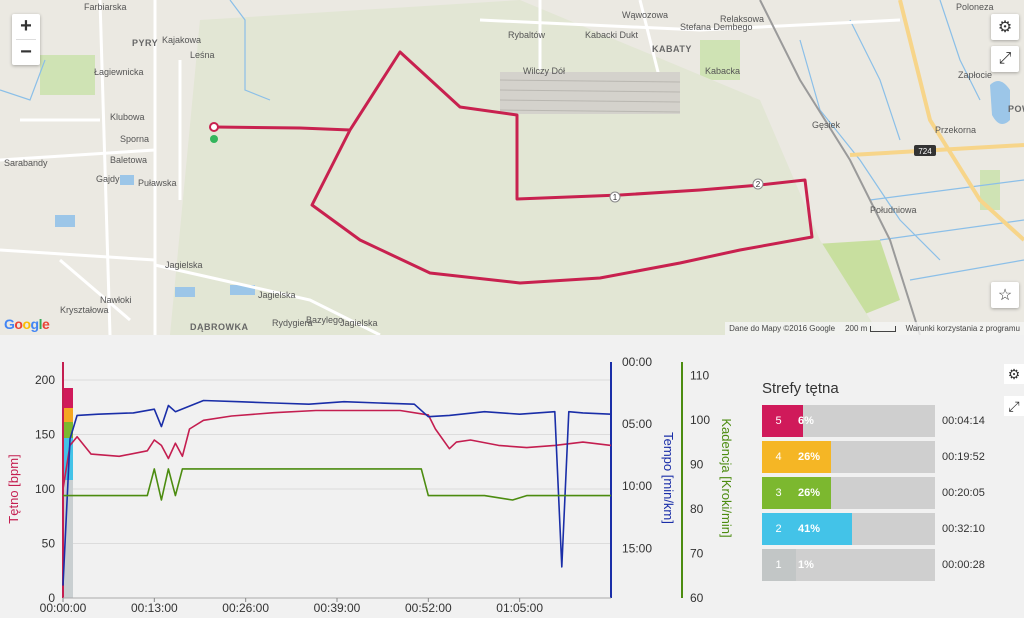  What do you see at coordinates (637, 486) in the screenshot?
I see `tempo-tick-label: 10:00` at bounding box center [637, 486].